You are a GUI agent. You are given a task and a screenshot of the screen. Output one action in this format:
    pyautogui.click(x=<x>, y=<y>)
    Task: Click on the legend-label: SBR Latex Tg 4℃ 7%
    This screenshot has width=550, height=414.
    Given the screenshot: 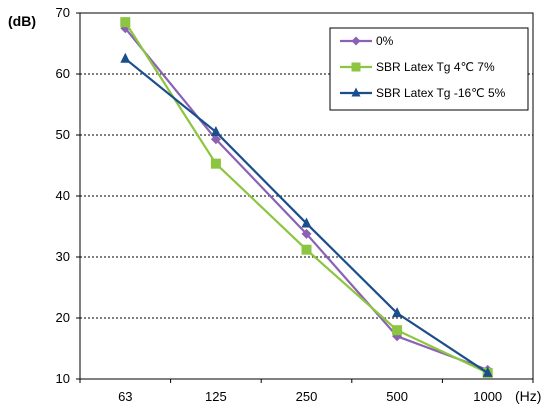 What is the action you would take?
    pyautogui.click(x=435, y=67)
    